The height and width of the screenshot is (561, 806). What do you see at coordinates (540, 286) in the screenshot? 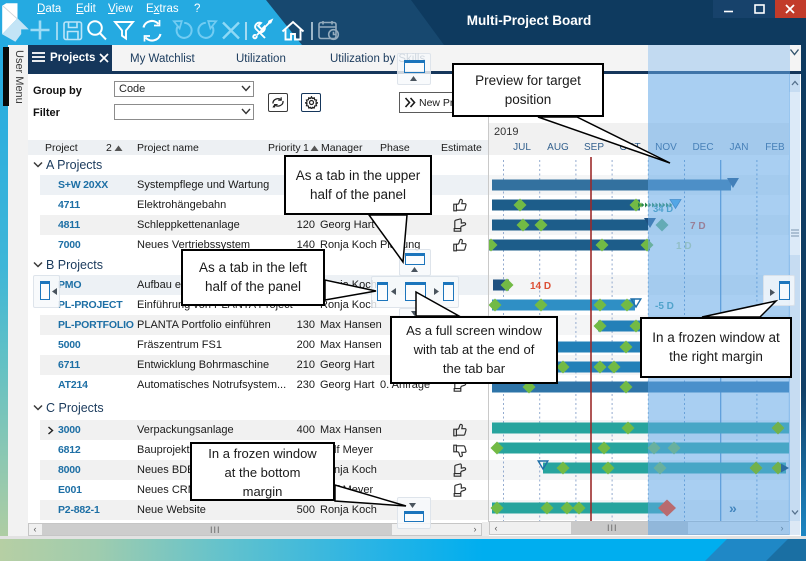
I see `svg-text: 14 D` at bounding box center [540, 286].